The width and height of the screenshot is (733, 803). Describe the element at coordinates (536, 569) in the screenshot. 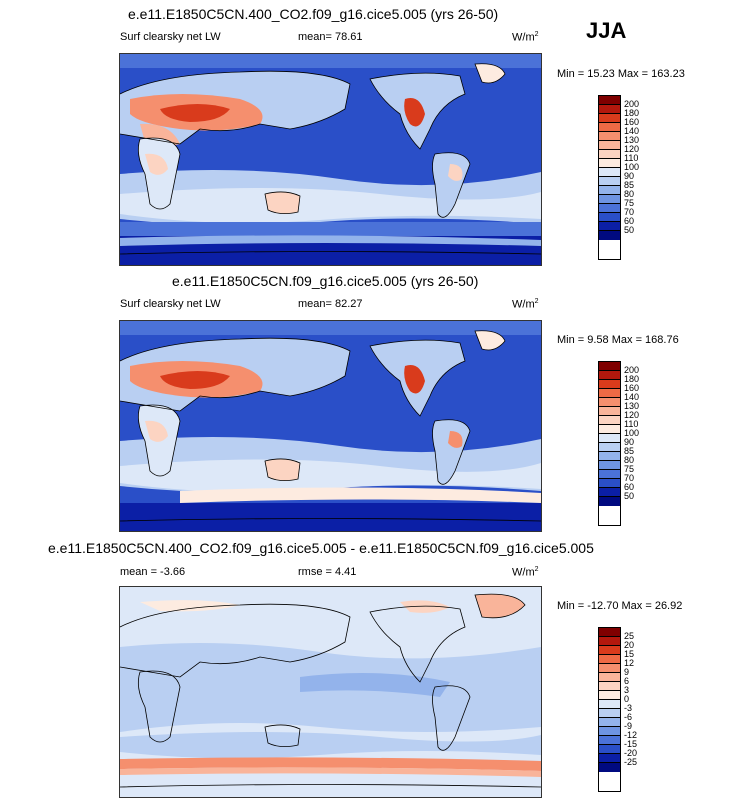

I see `panel3-units-exp: 2` at that location.